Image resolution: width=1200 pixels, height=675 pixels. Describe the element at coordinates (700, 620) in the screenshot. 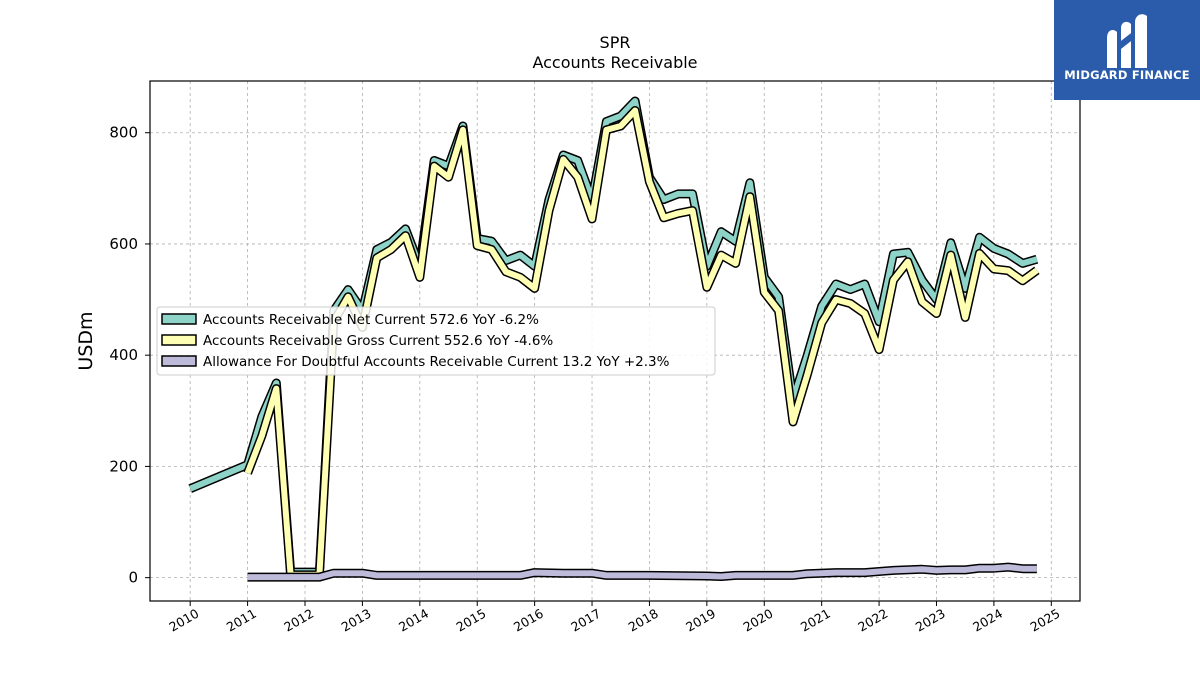

I see `x-tick-label: 2019` at that location.